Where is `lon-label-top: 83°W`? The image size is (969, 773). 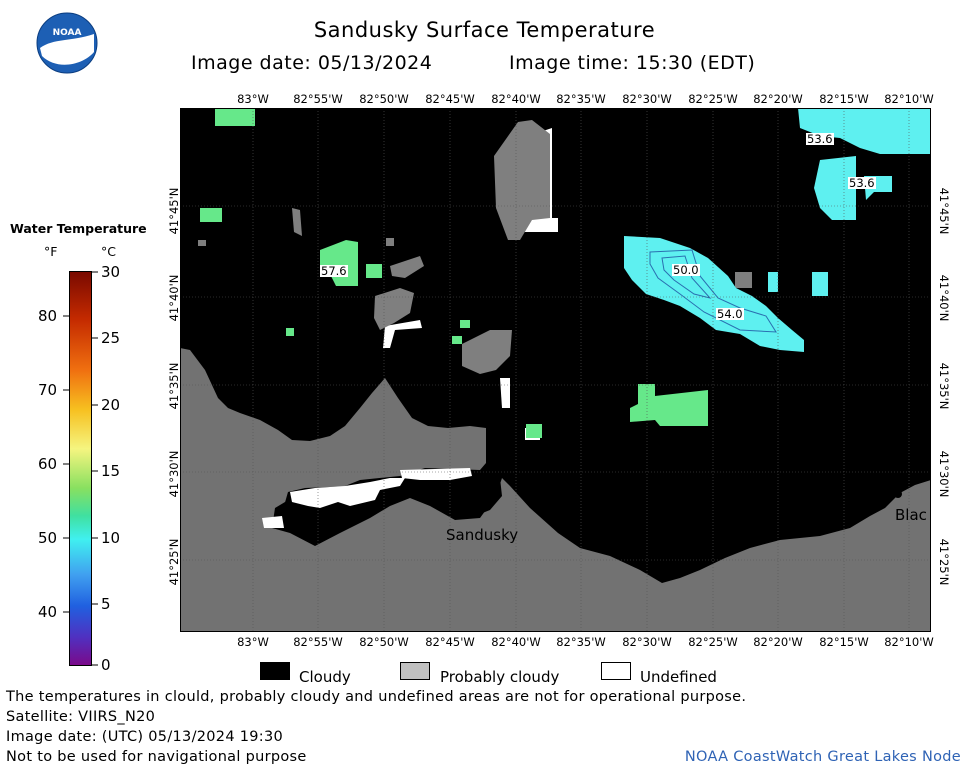
lon-label-top: 83°W is located at coordinates (253, 99).